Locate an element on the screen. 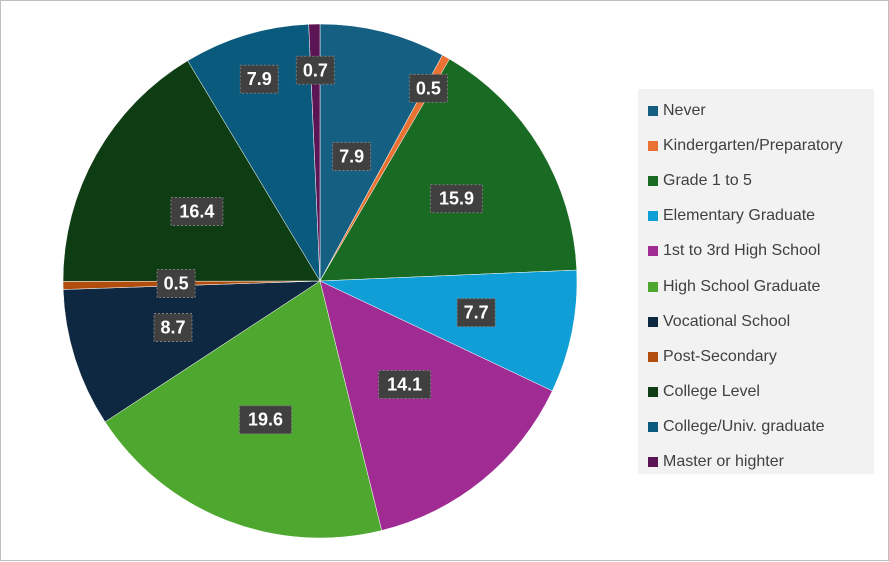  svg-text: 15.9 is located at coordinates (456, 199).